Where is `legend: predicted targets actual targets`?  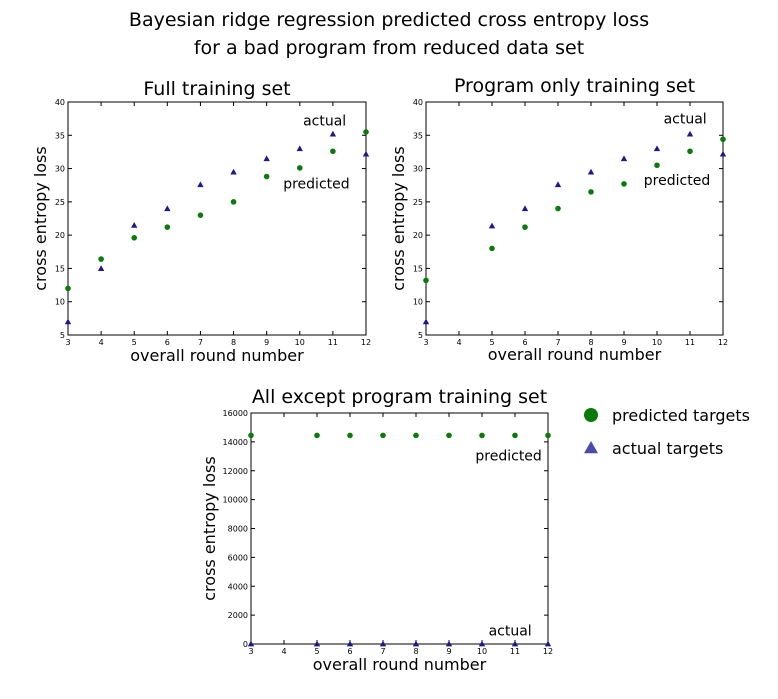 legend: predicted targets actual targets is located at coordinates (667, 432).